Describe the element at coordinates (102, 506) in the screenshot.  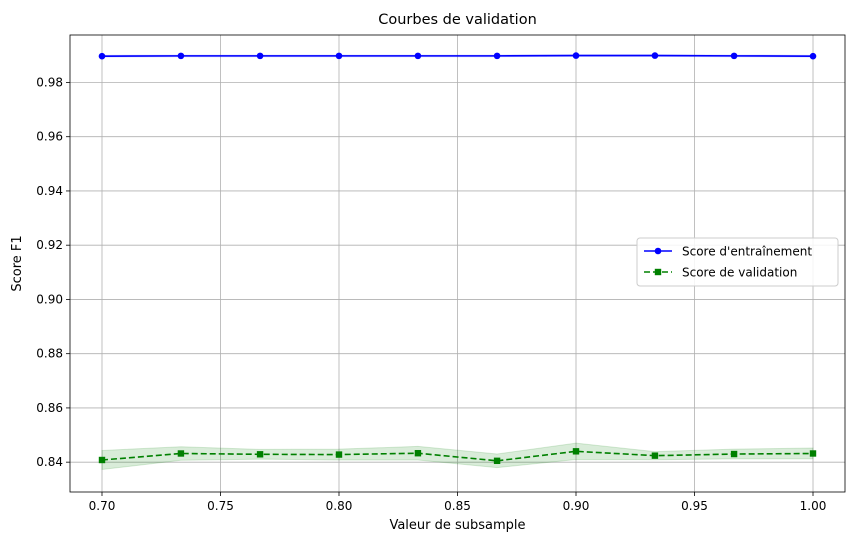
I see `x-tick-label: 0.70` at that location.